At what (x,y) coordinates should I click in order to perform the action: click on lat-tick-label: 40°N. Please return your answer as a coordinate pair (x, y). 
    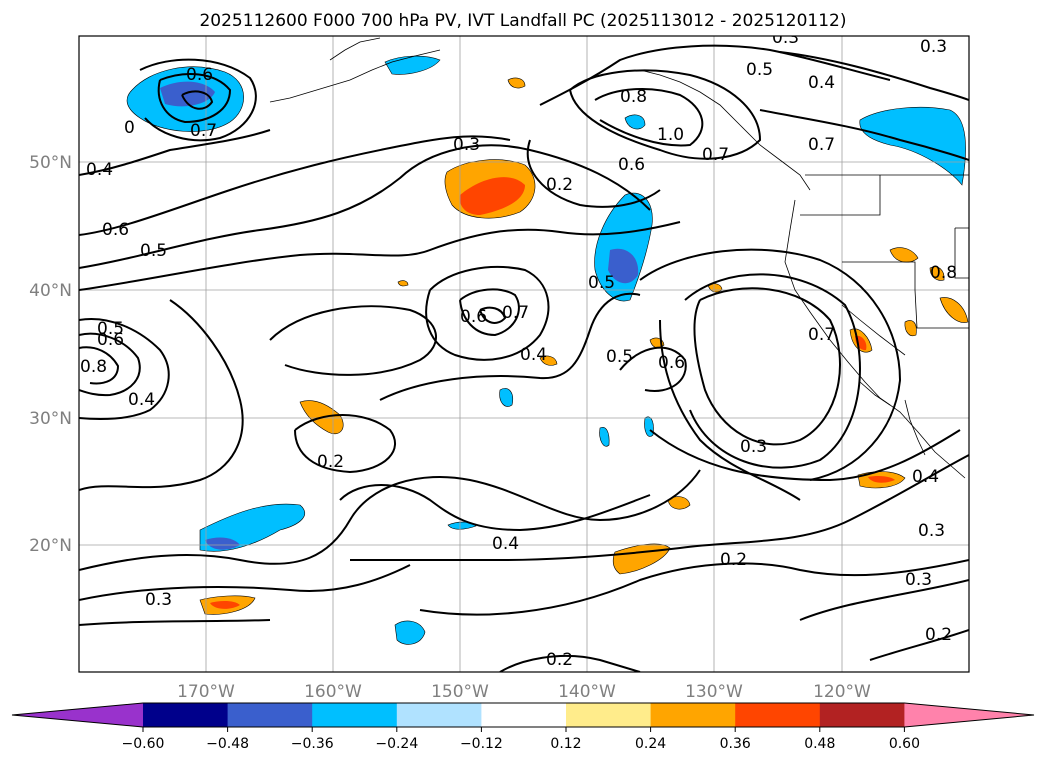
    Looking at the image, I should click on (50, 291).